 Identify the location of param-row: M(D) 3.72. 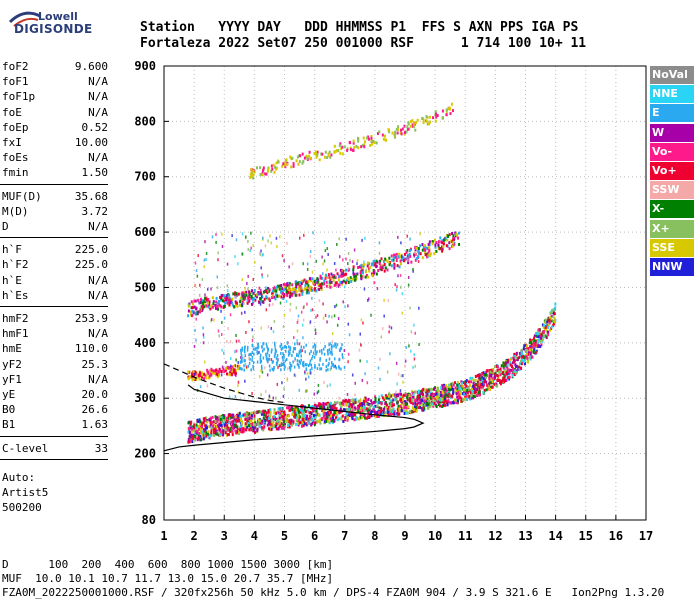
(55, 212).